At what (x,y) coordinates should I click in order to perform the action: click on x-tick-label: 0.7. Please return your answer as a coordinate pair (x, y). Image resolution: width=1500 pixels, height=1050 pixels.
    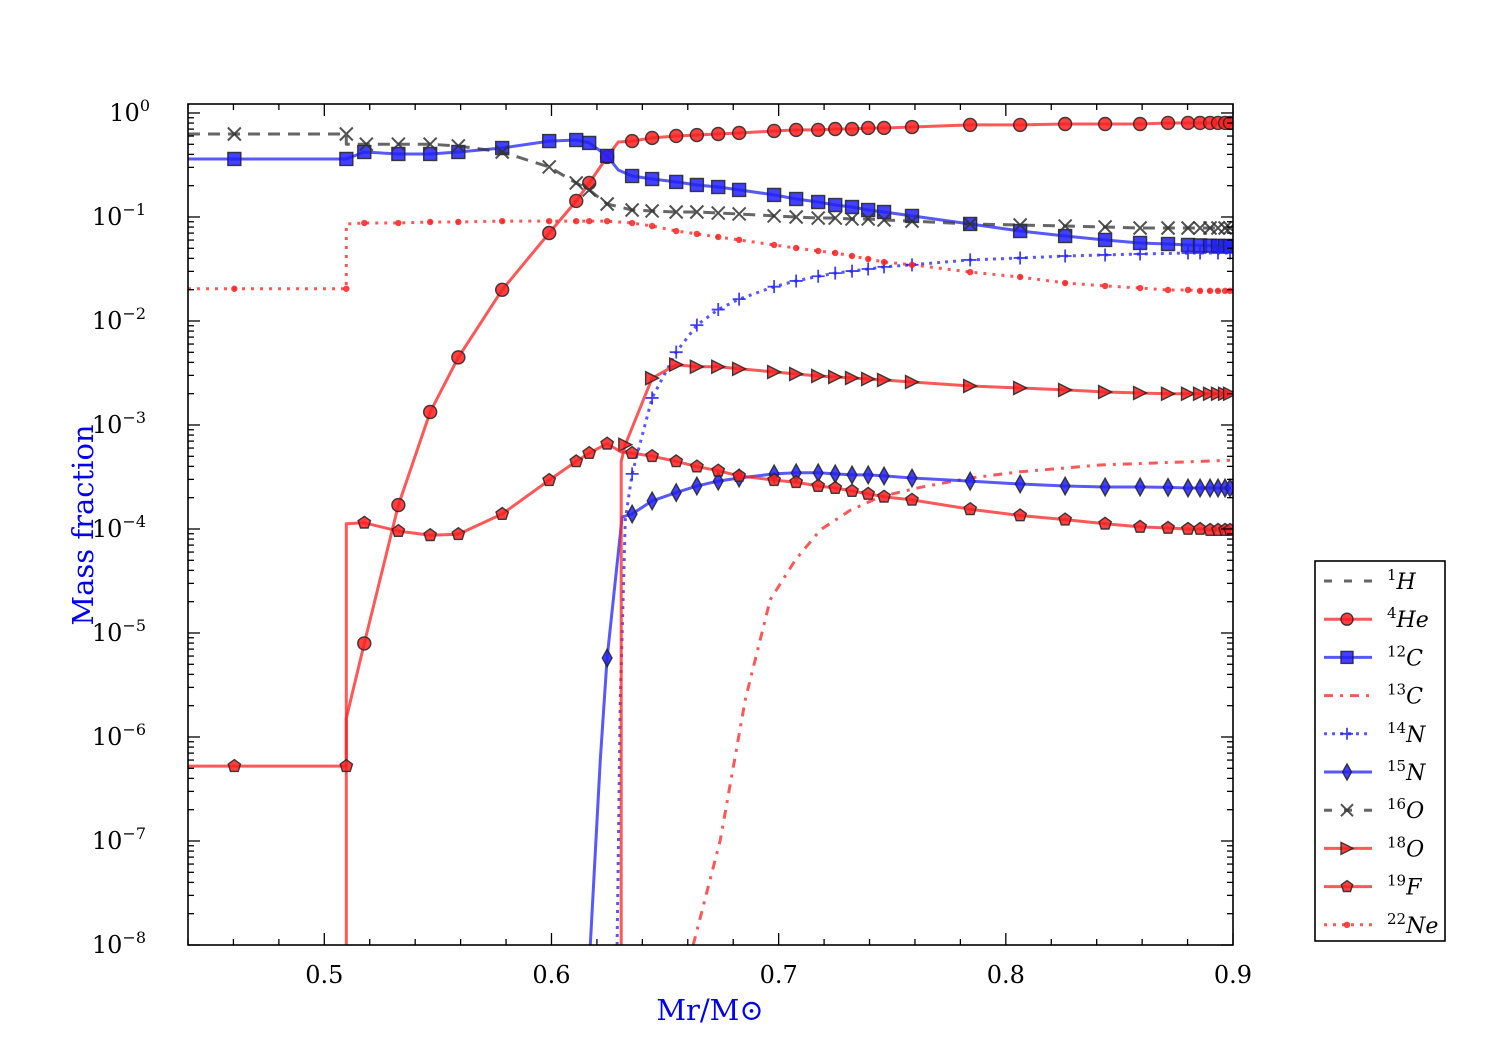
    Looking at the image, I should click on (779, 975).